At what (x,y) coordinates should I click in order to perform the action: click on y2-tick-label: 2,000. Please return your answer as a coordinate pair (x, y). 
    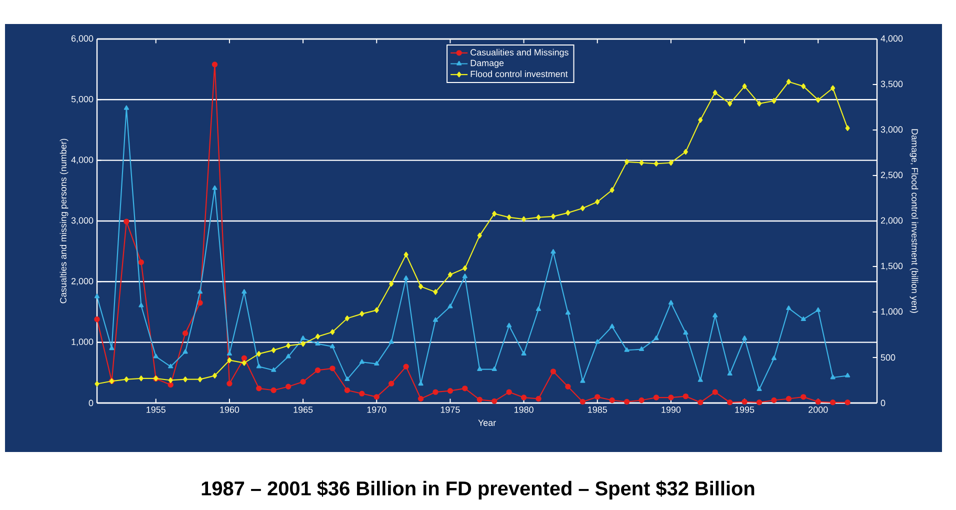
    Looking at the image, I should click on (891, 221).